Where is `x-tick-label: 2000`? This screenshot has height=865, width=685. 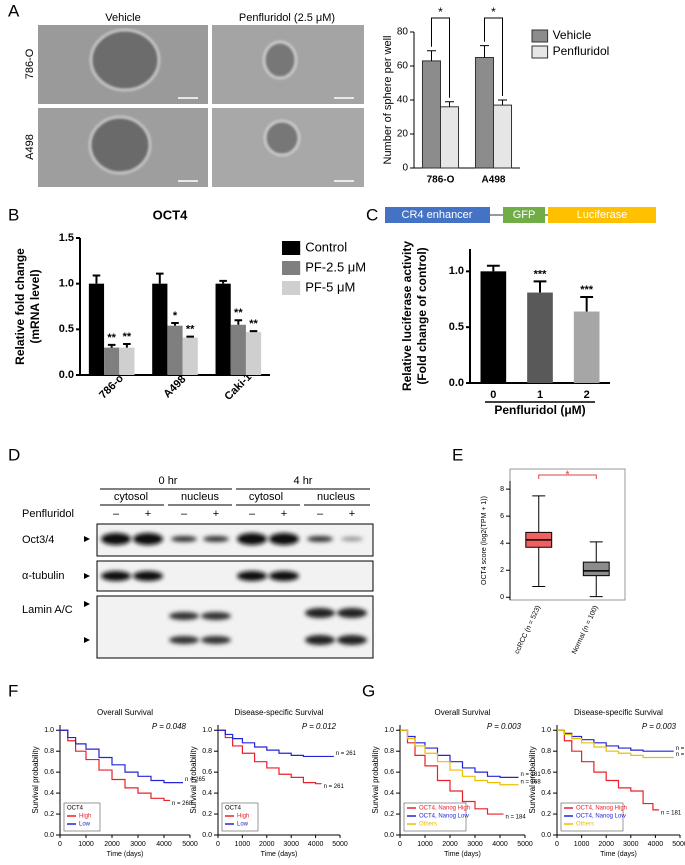 x-tick-label: 2000 is located at coordinates (606, 844).